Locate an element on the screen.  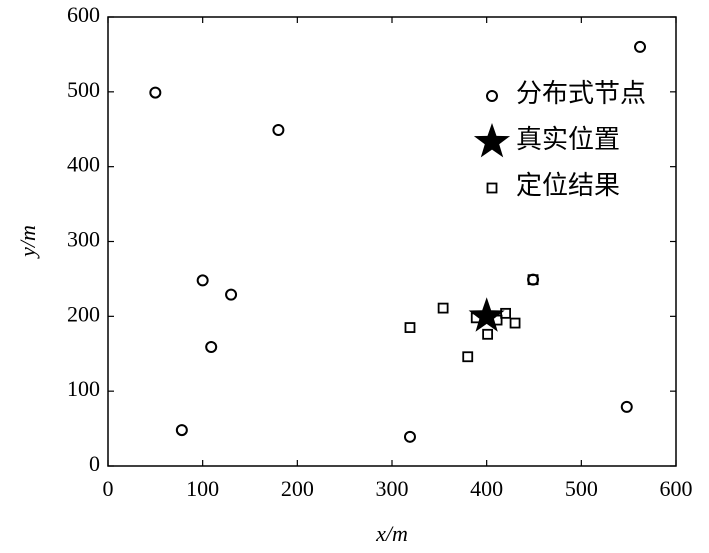
y-tick-label: 100 is located at coordinates (83, 388).